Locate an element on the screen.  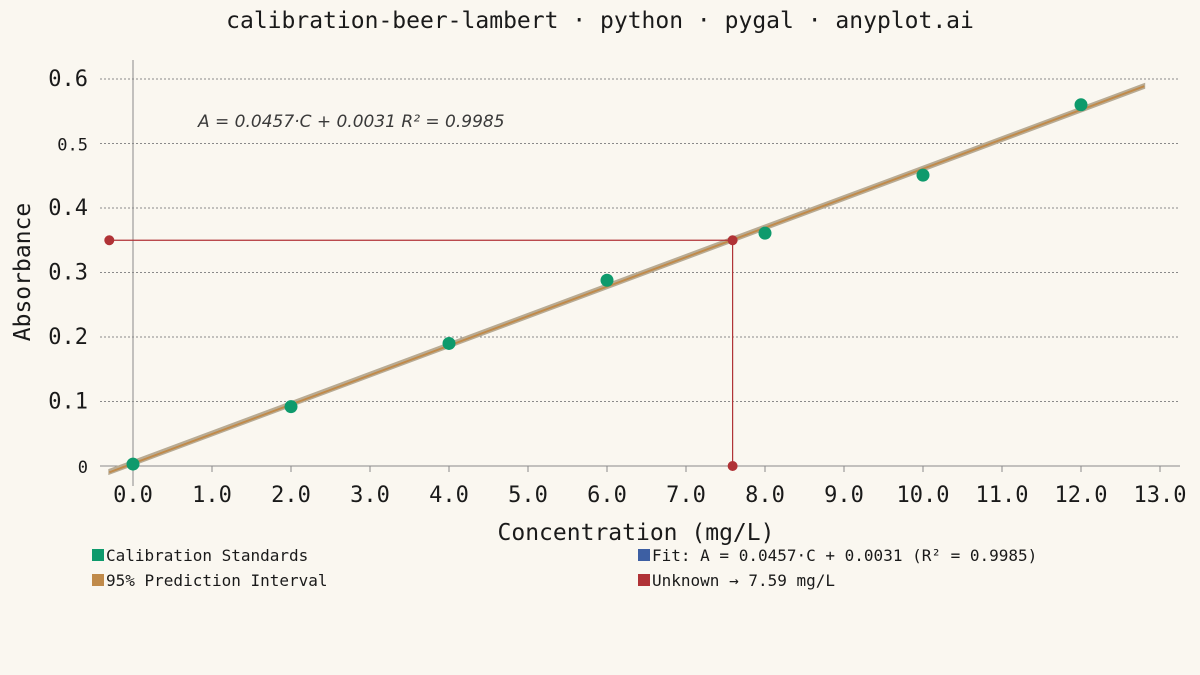
x-tick-label: 1.0 is located at coordinates (212, 495).